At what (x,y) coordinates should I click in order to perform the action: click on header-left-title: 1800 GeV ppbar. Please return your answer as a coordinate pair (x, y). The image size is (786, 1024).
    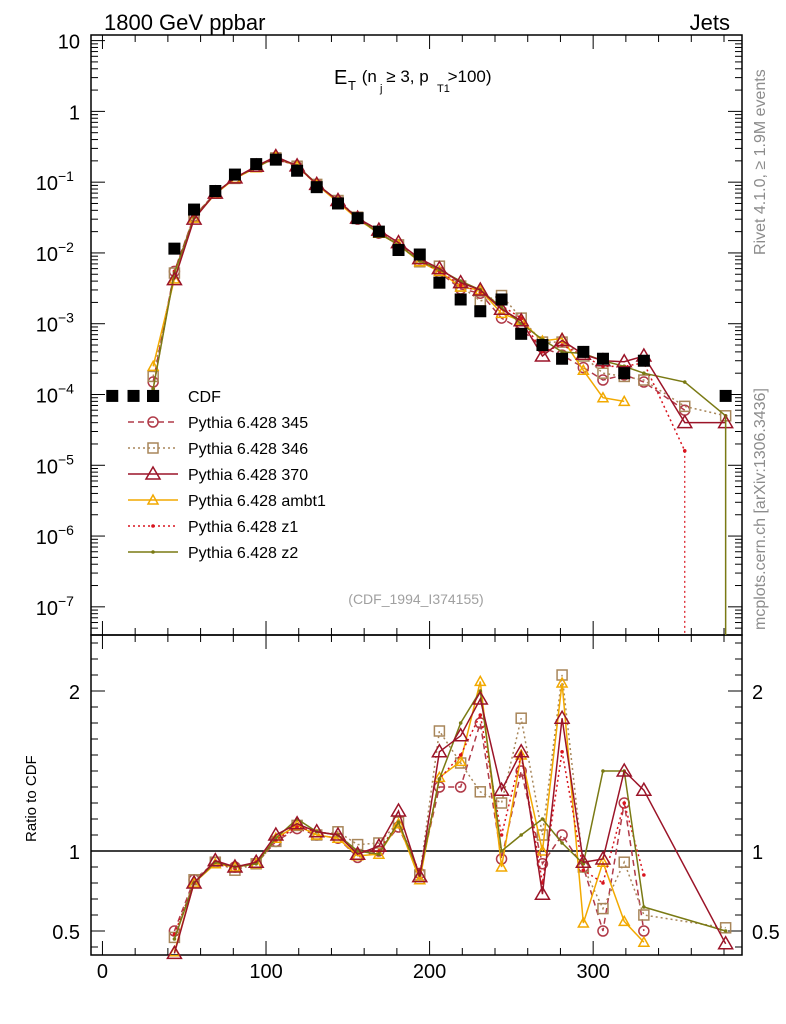
    Looking at the image, I should click on (184, 22).